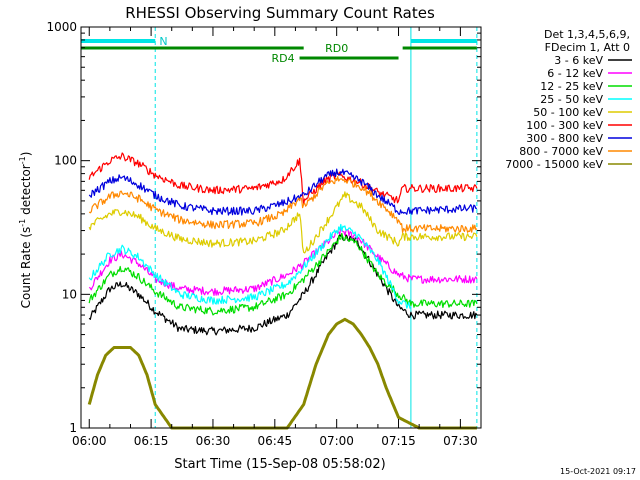  What do you see at coordinates (163, 41) in the screenshot?
I see `night-label: N` at bounding box center [163, 41].